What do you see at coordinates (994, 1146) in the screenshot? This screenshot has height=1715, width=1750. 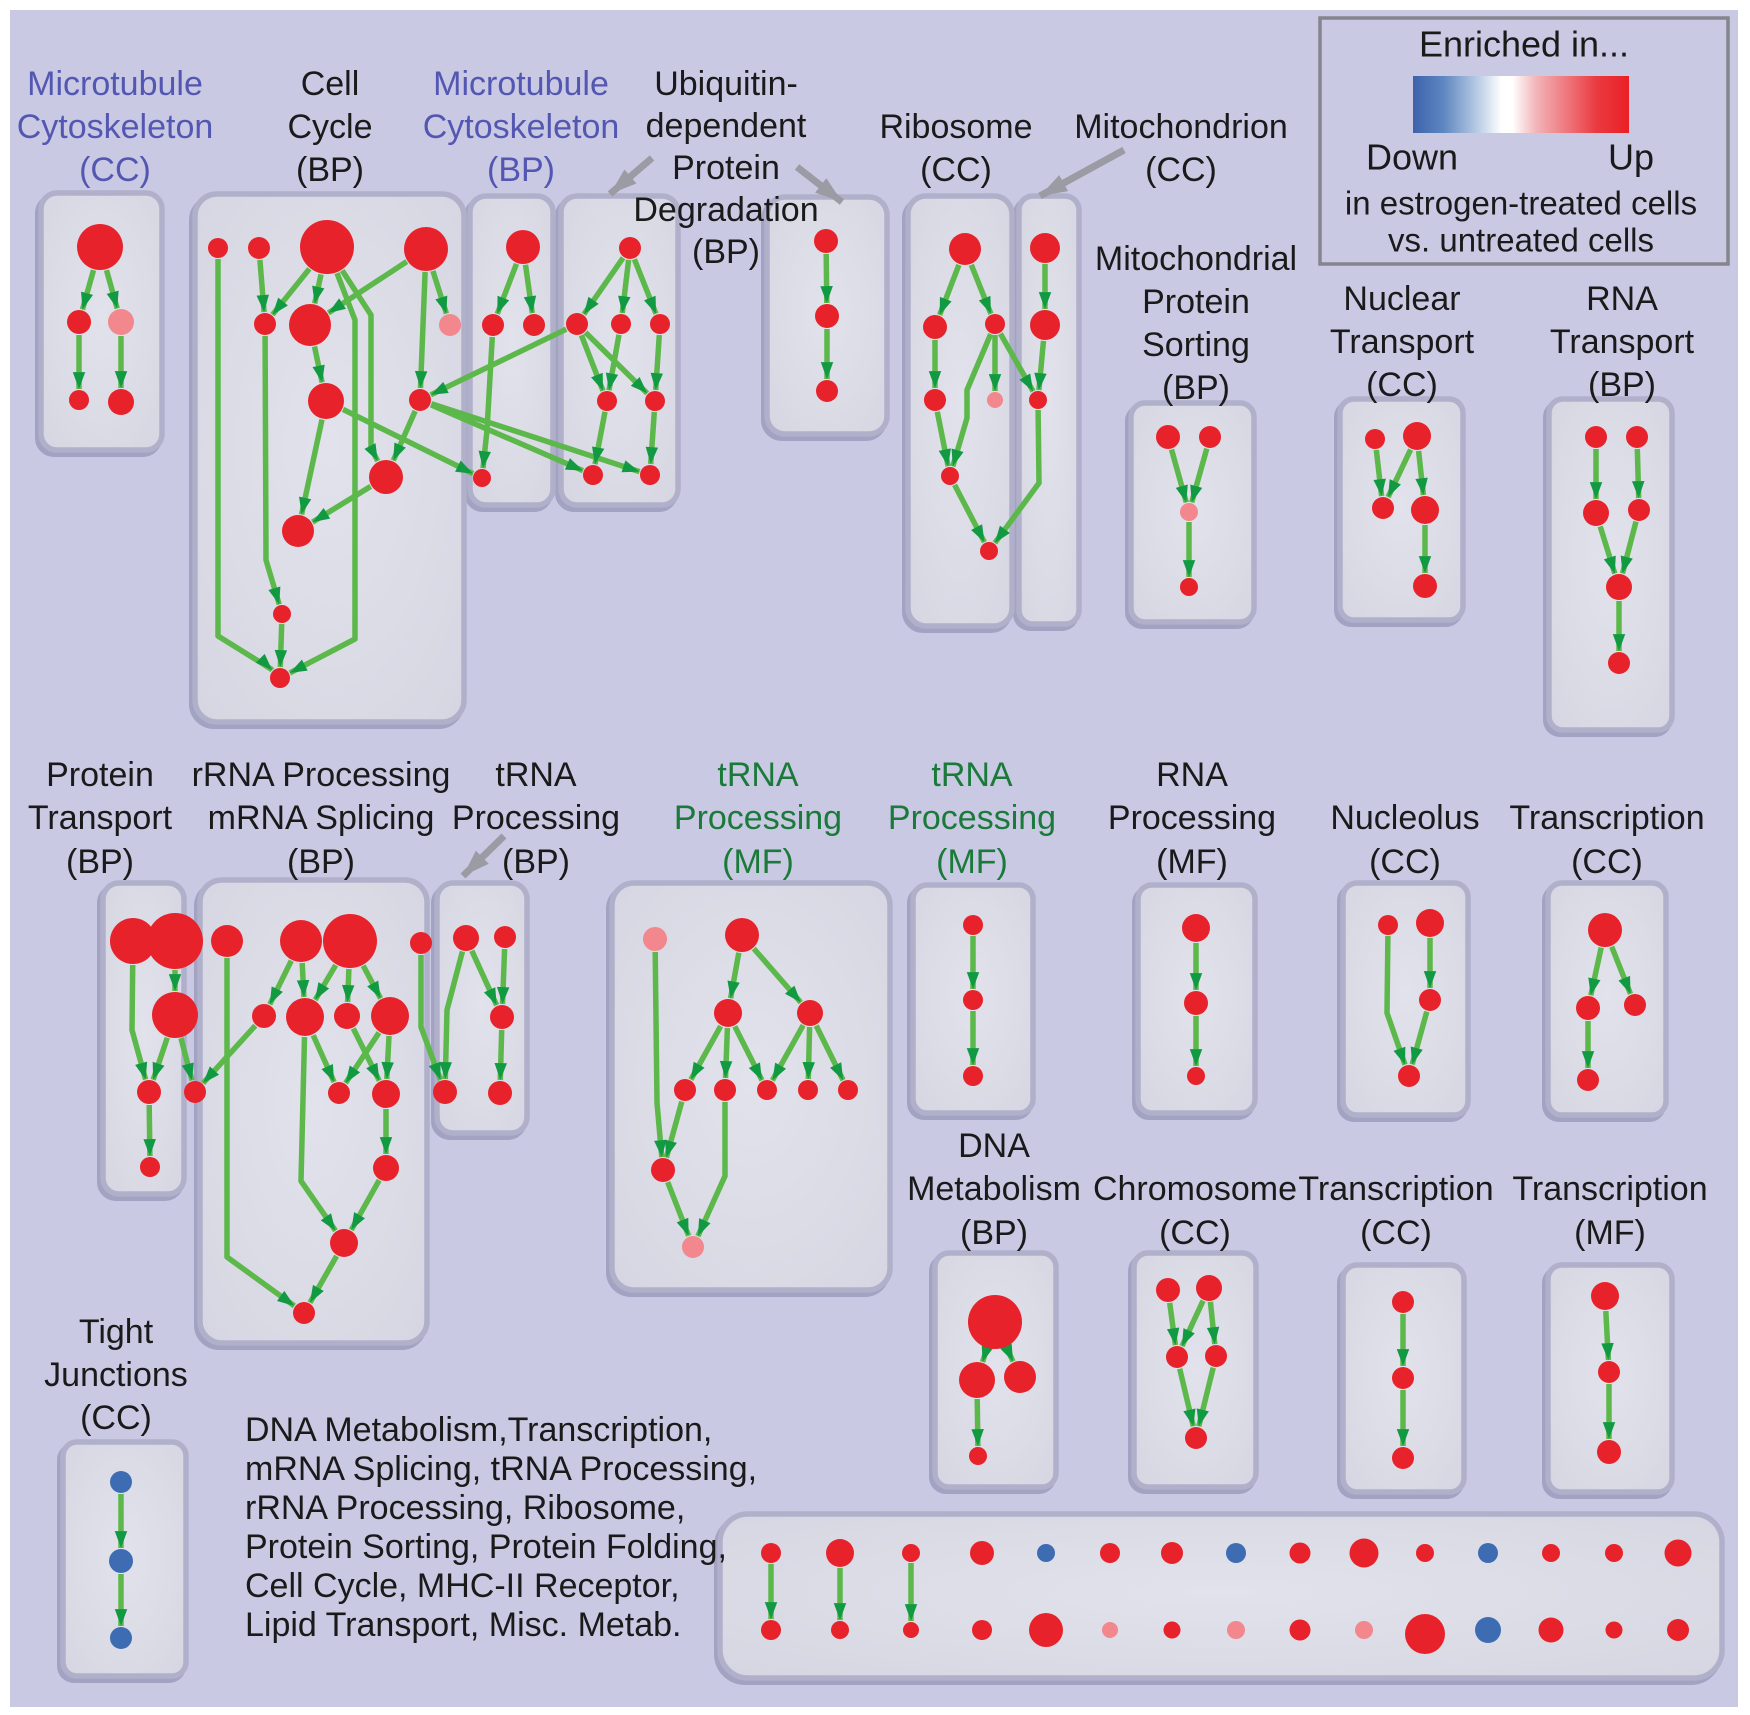 I see `svg-text: DNA` at bounding box center [994, 1146].